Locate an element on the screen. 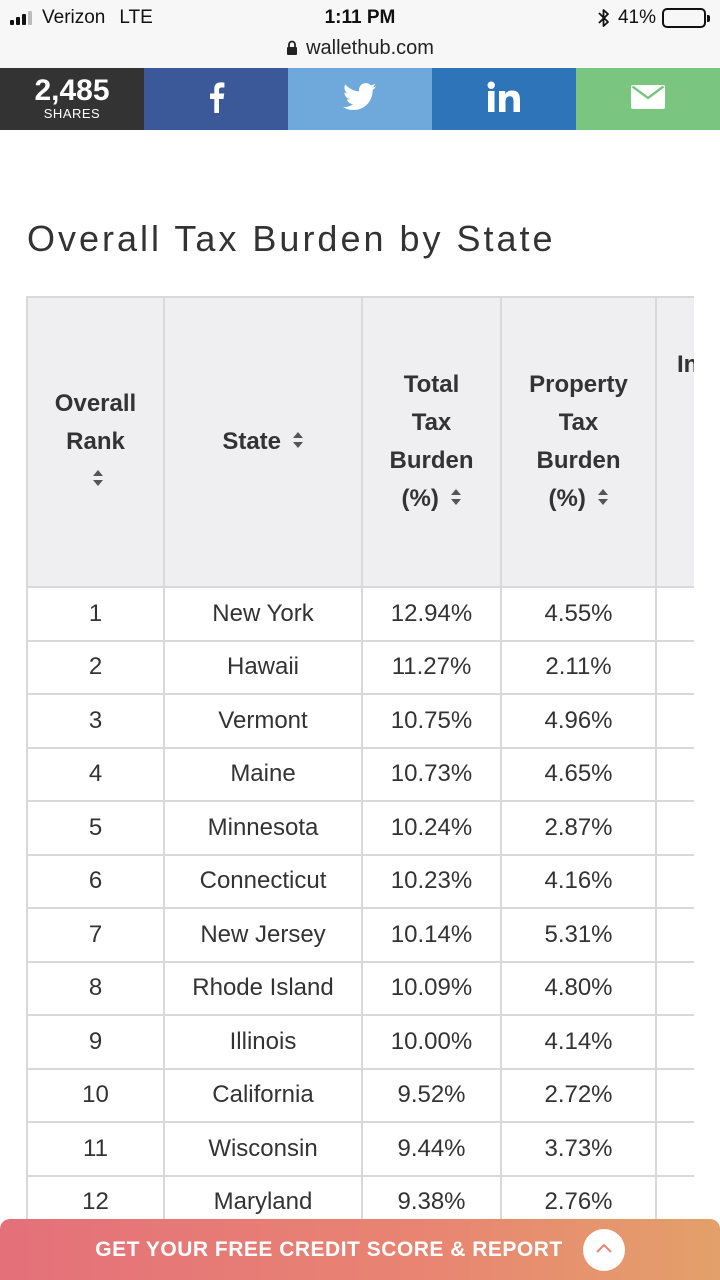 This screenshot has width=720, height=1280. table-row: 7 New Jersey 10.14% 5.31% is located at coordinates (360, 935).